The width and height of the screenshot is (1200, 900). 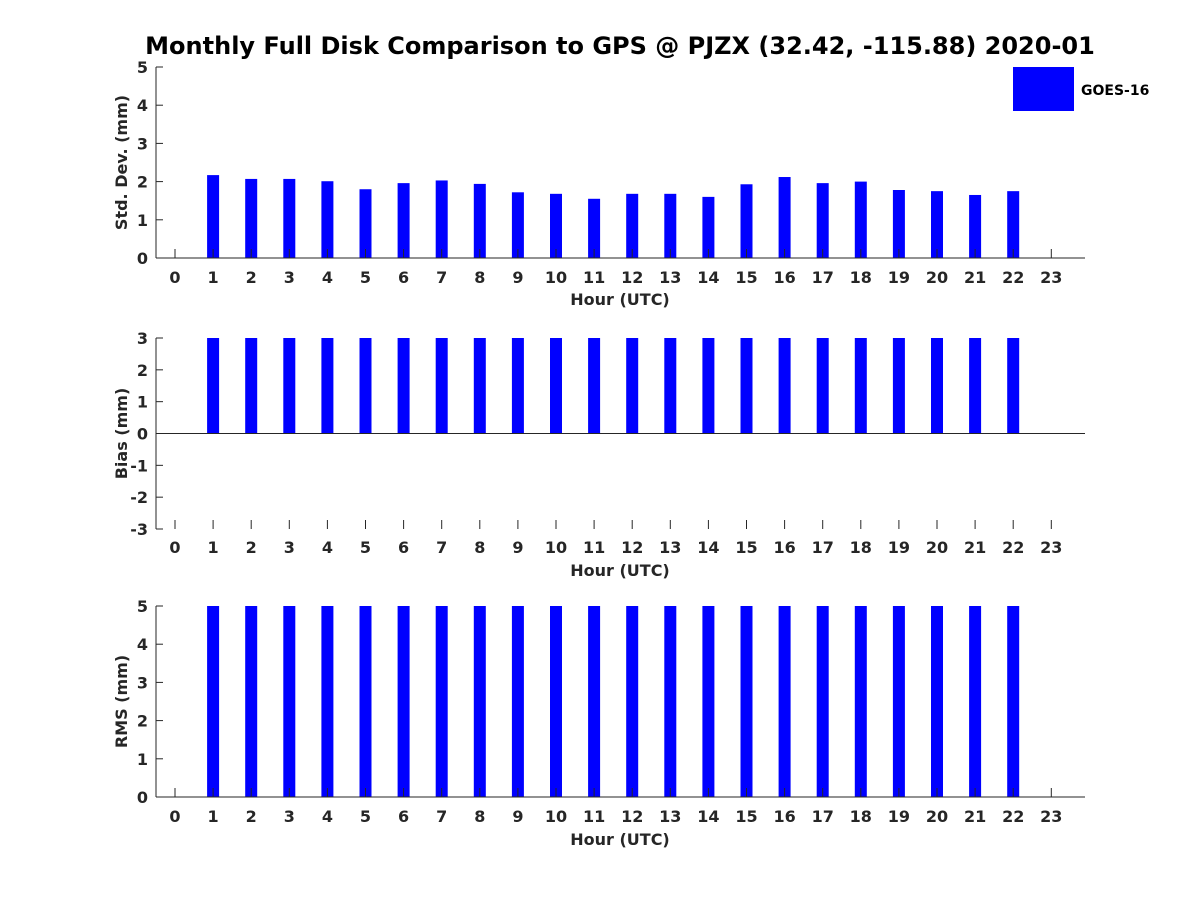 What do you see at coordinates (861, 277) in the screenshot?
I see `x-tick-label: 18` at bounding box center [861, 277].